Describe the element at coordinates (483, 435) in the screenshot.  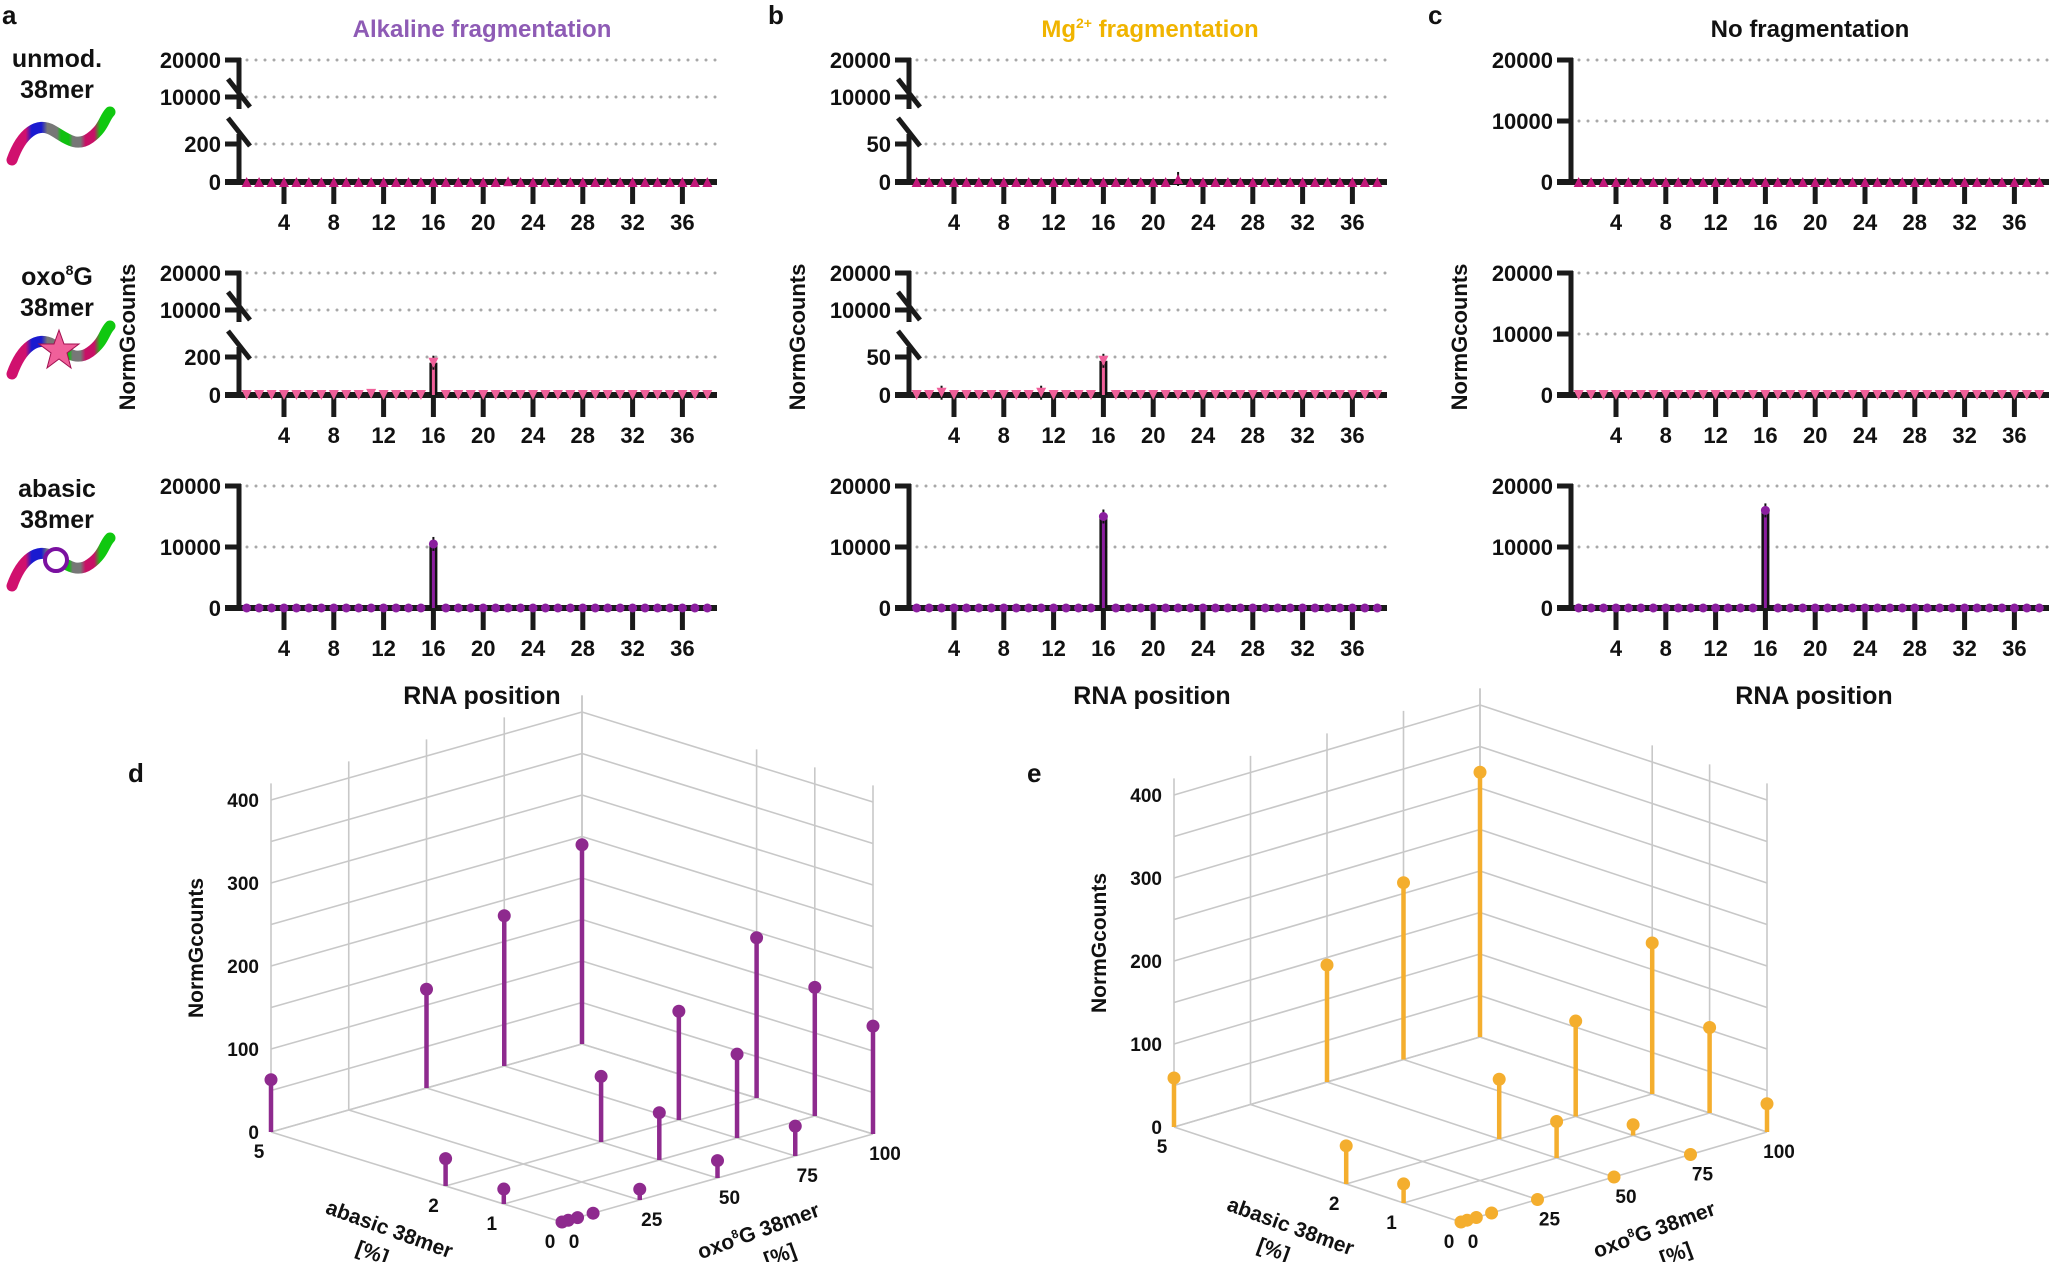
I see `x-tick-label: 20` at that location.